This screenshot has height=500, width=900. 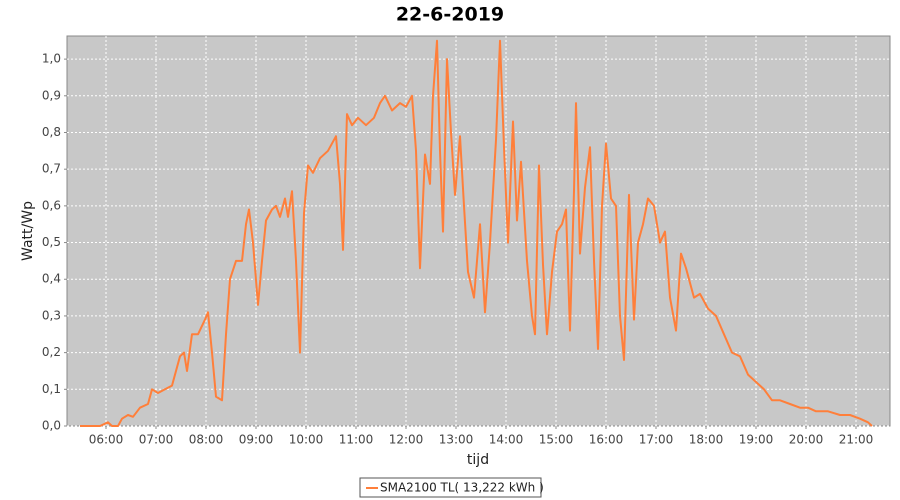 I want to click on y-tick-label: 0,1, so click(x=51, y=389).